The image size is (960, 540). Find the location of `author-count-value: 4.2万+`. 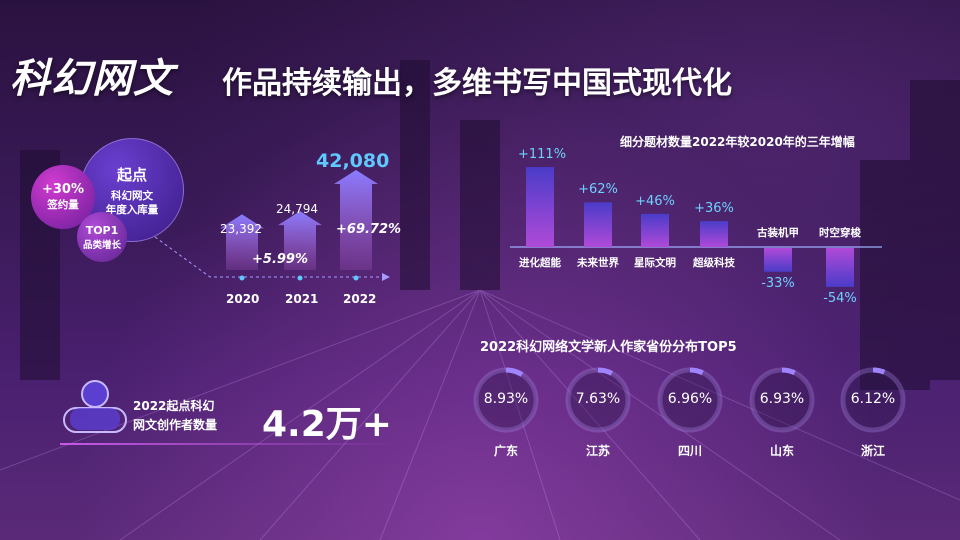

author-count-value: 4.2万+ is located at coordinates (327, 424).